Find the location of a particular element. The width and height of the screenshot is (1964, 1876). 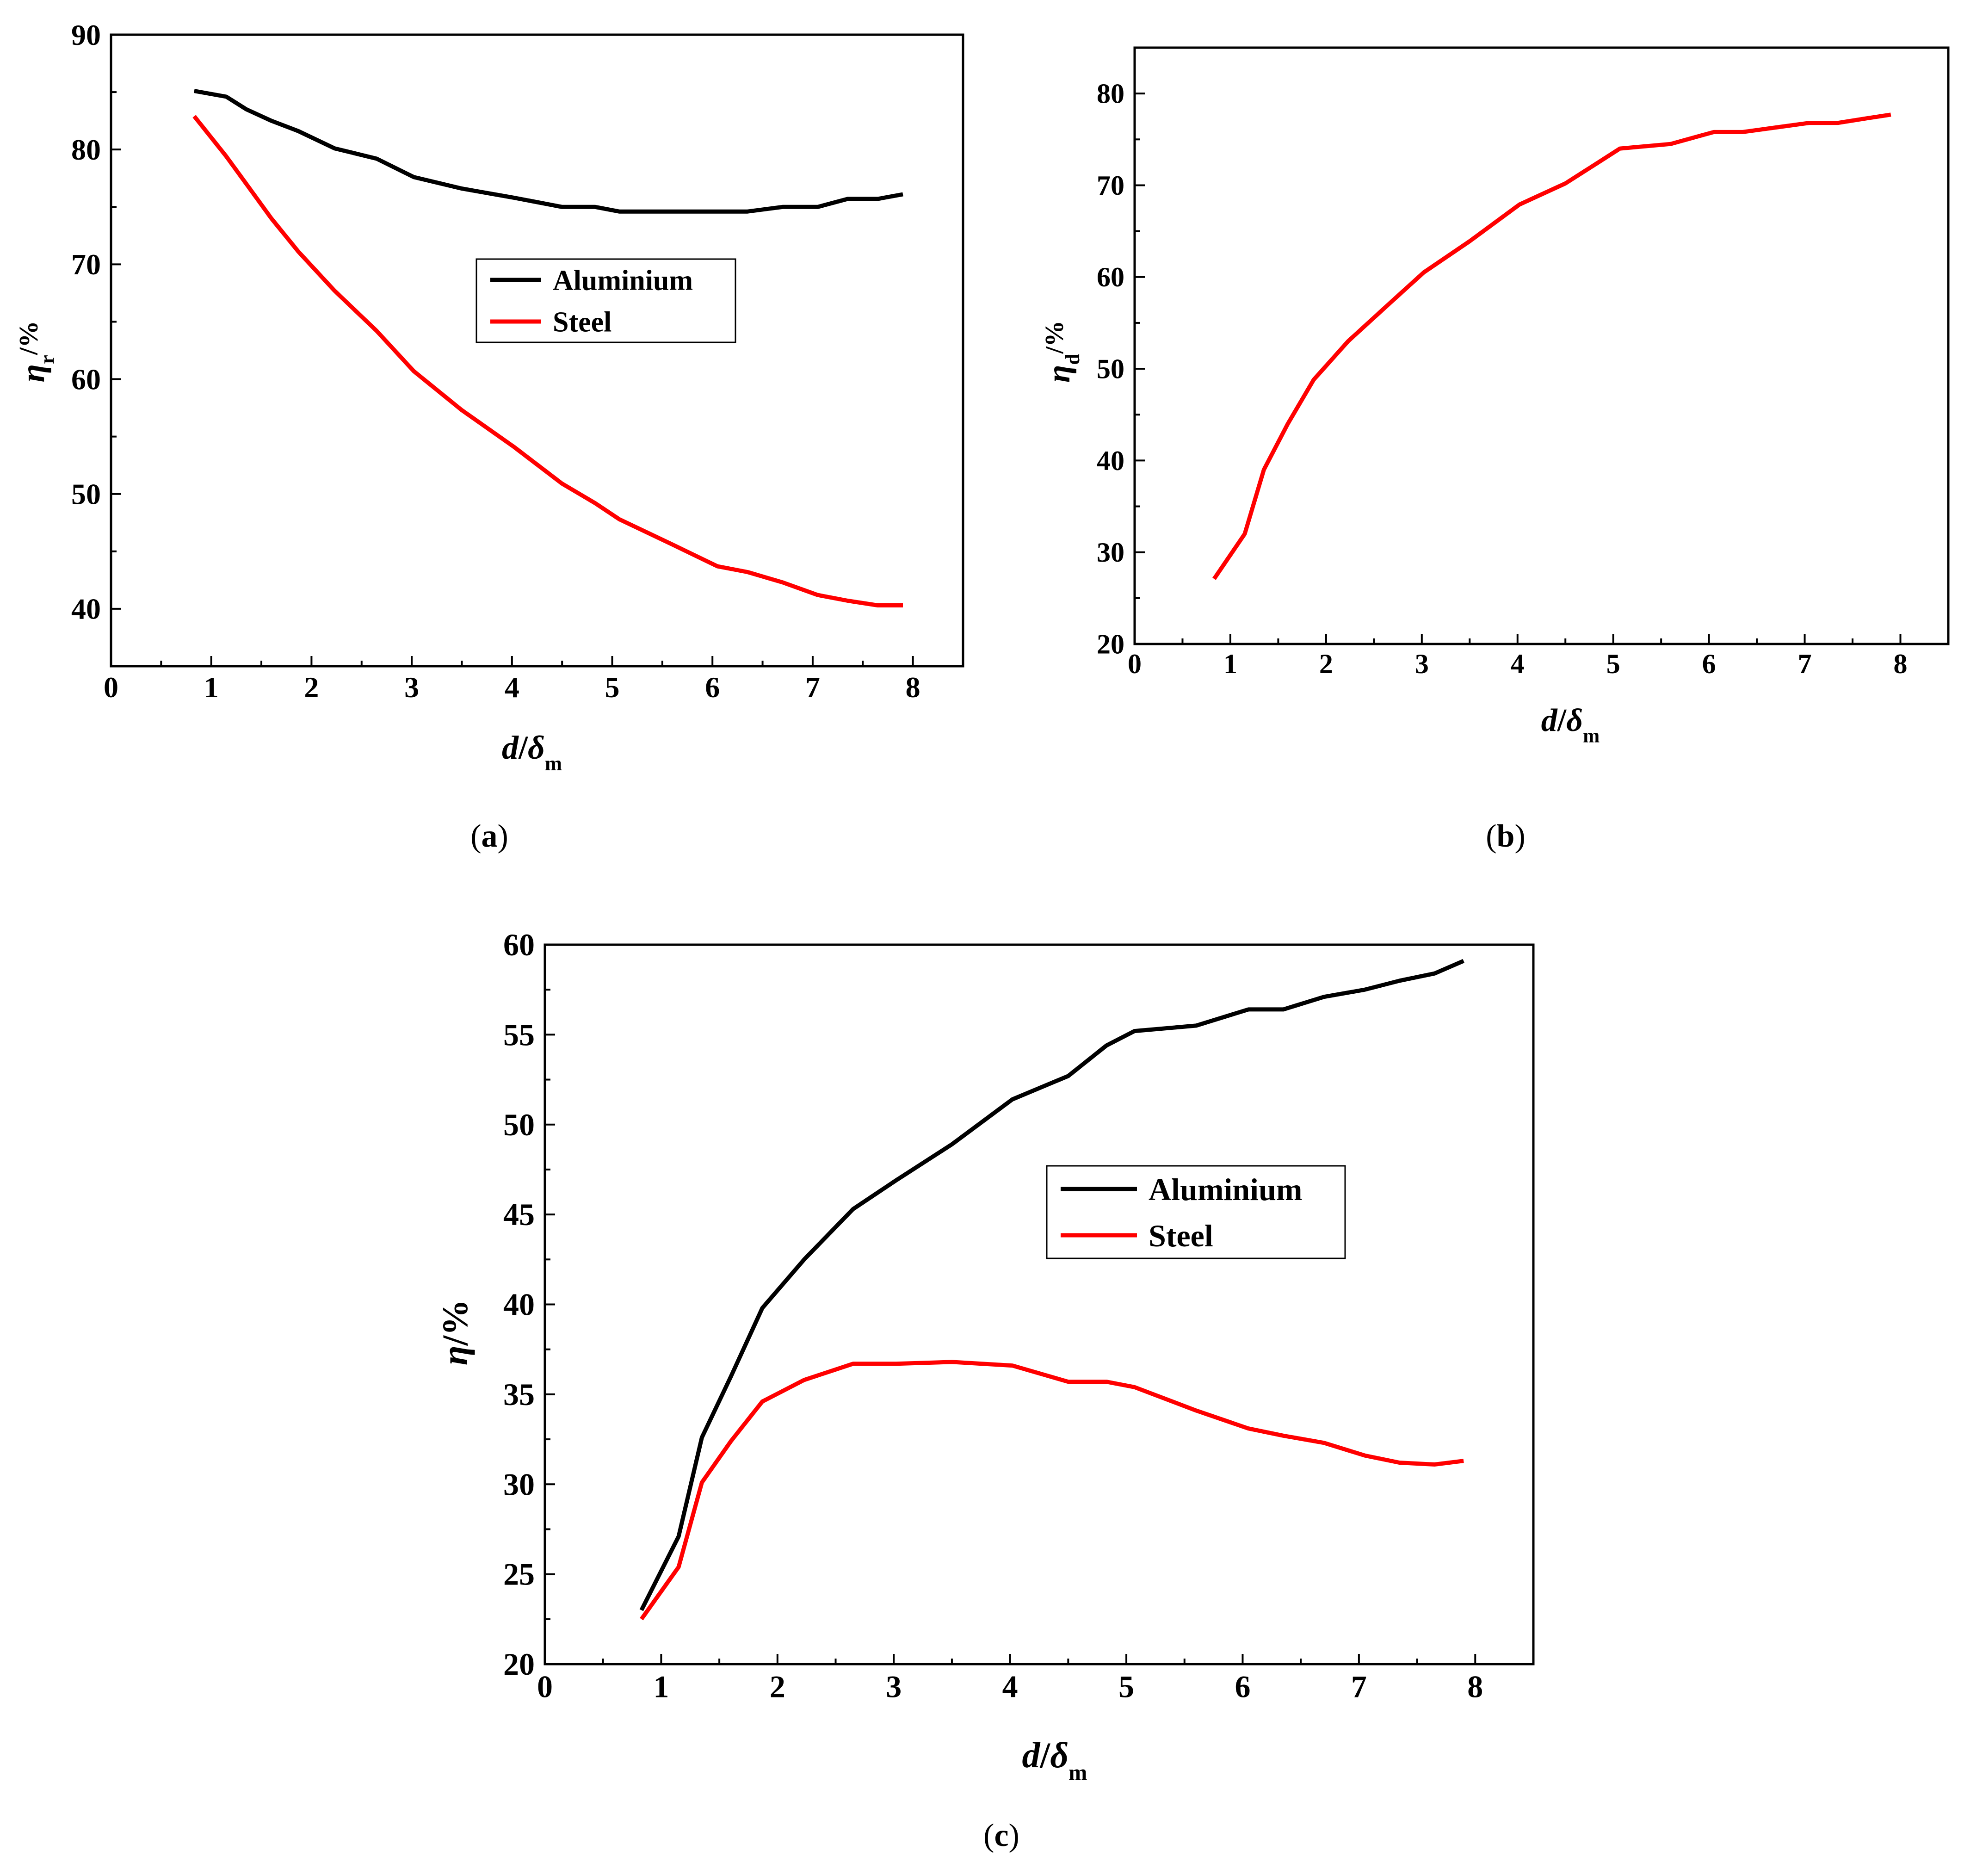

y-axis-title-subscript: r is located at coordinates (48, 359).